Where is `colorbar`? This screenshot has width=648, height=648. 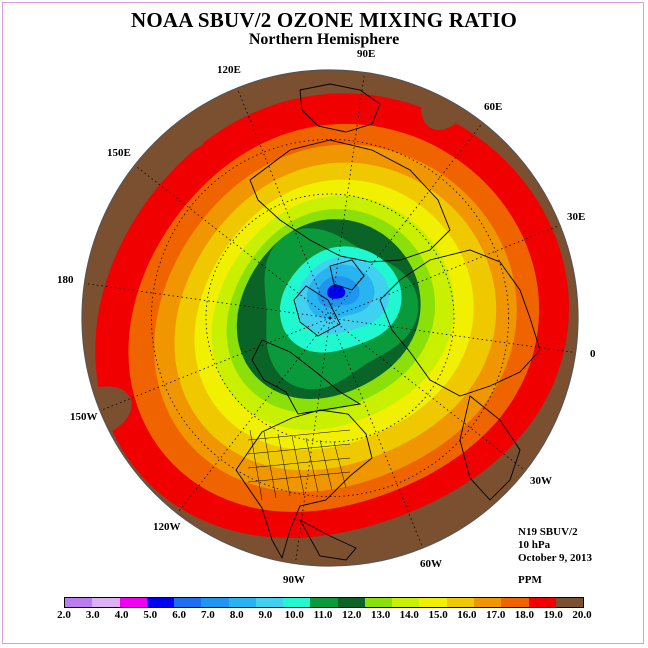 colorbar is located at coordinates (324, 602).